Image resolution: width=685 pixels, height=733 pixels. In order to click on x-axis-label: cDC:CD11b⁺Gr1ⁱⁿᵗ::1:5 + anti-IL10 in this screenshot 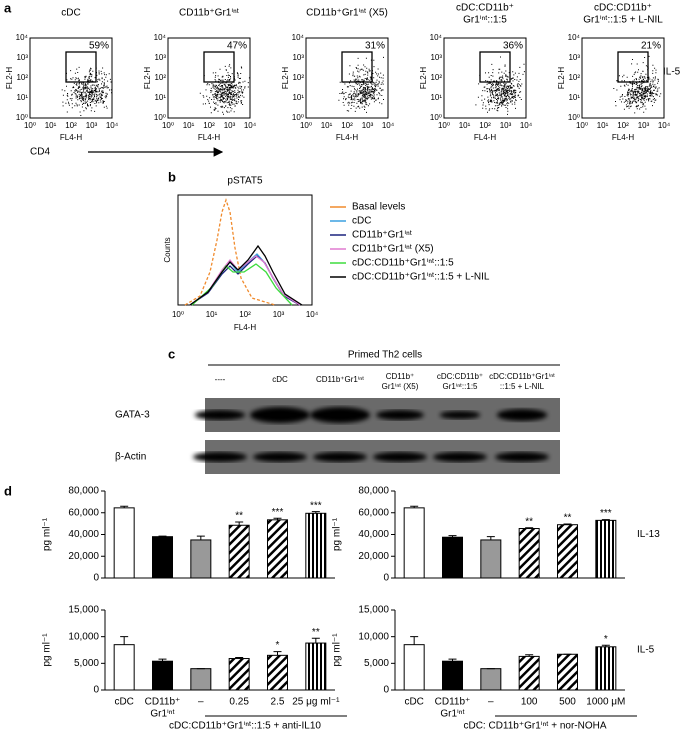, I will do `click(245, 726)`.